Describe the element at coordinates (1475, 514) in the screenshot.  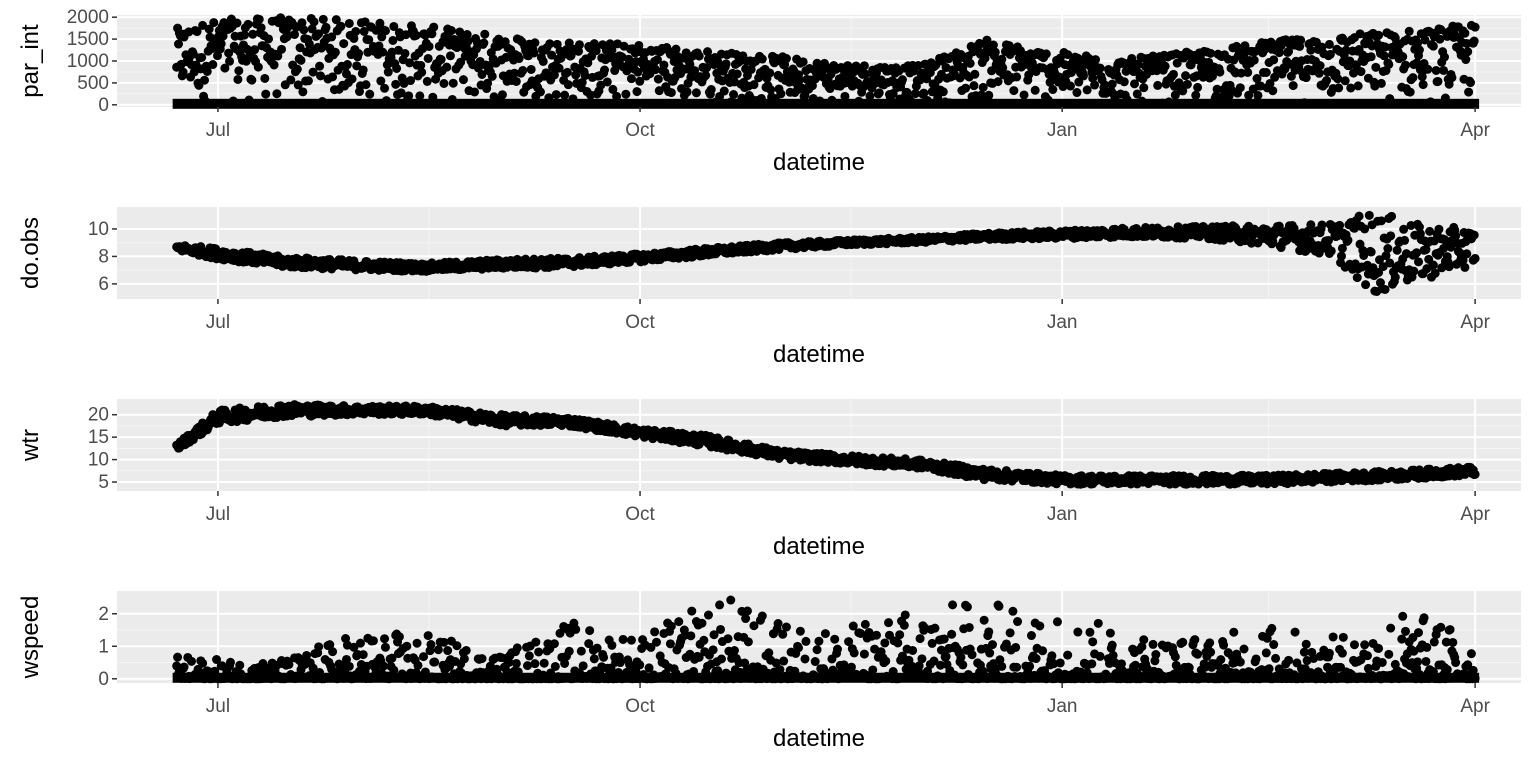
I see `x-tick-label: Apr` at that location.